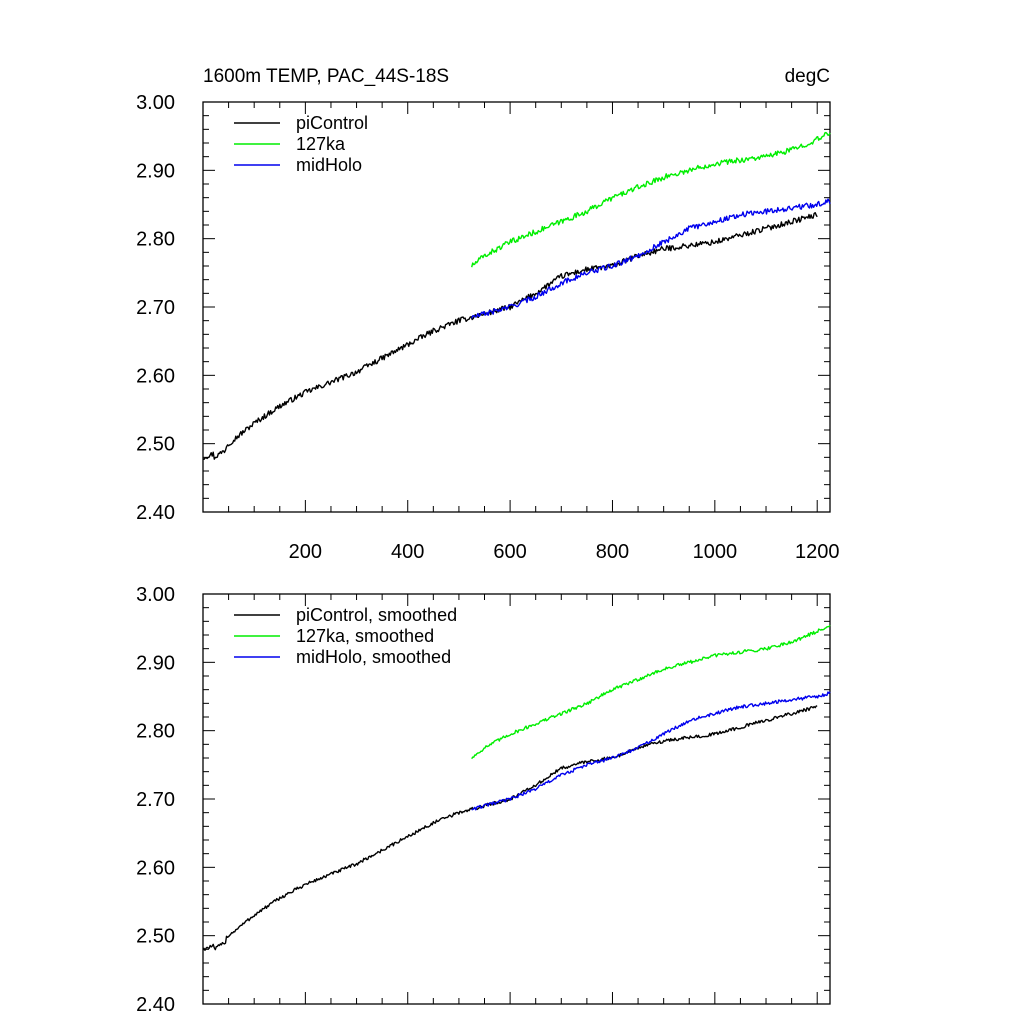 The height and width of the screenshot is (1024, 1024). What do you see at coordinates (326, 76) in the screenshot?
I see `chart-title: 1600m TEMP, PAC_44S-18S` at bounding box center [326, 76].